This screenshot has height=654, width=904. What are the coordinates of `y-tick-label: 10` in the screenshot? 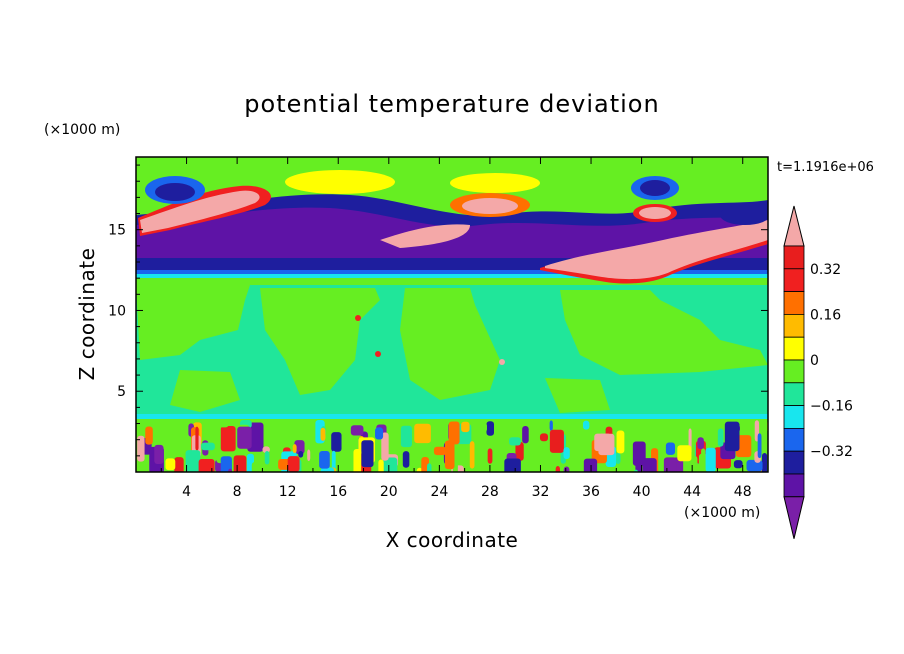 It's located at (117, 311).